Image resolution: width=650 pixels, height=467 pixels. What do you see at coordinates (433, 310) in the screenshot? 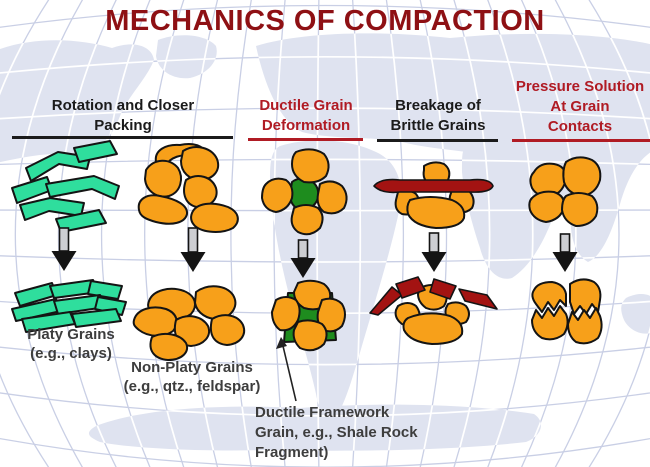
I see `brittle-grains-after` at bounding box center [433, 310].